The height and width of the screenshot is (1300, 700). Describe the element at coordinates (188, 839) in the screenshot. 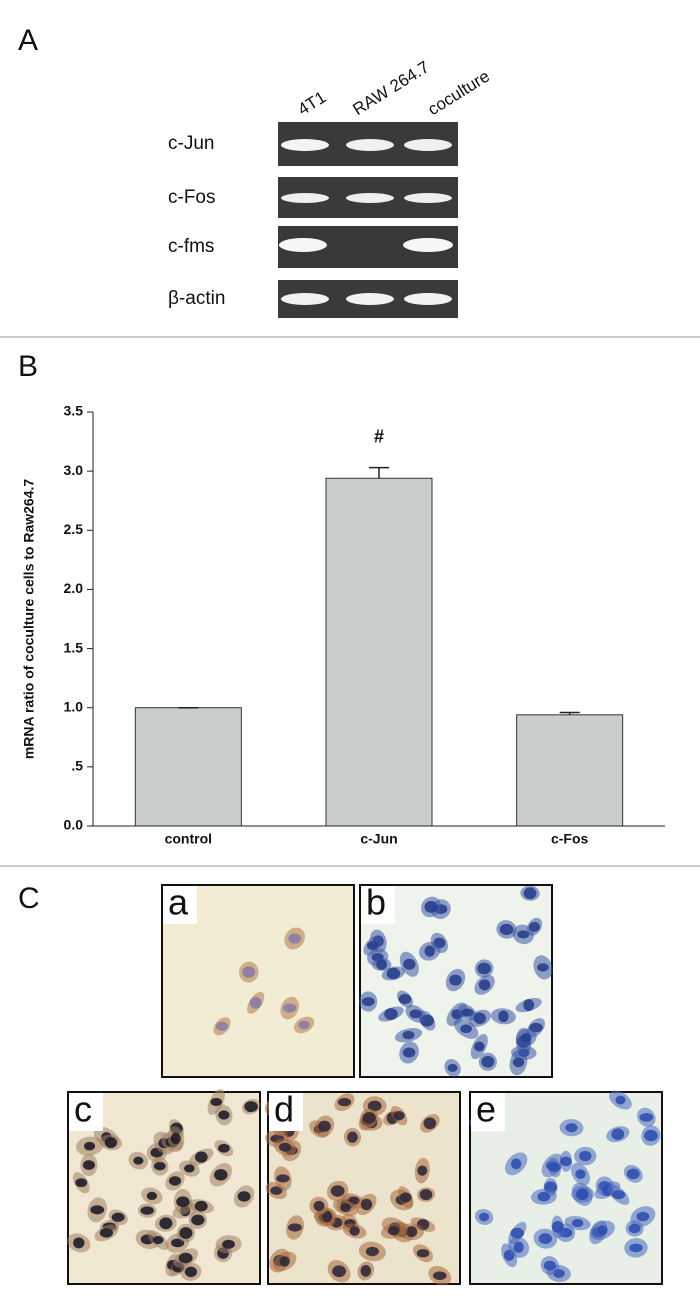

I see `x-tick-label: control` at that location.